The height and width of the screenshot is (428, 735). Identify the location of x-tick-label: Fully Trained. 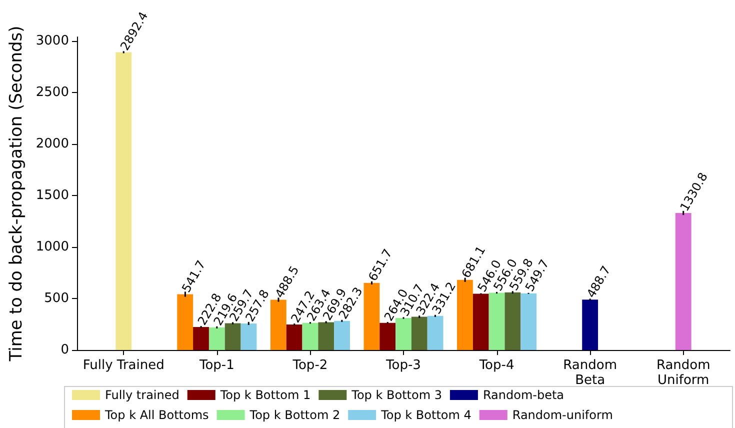
(123, 365).